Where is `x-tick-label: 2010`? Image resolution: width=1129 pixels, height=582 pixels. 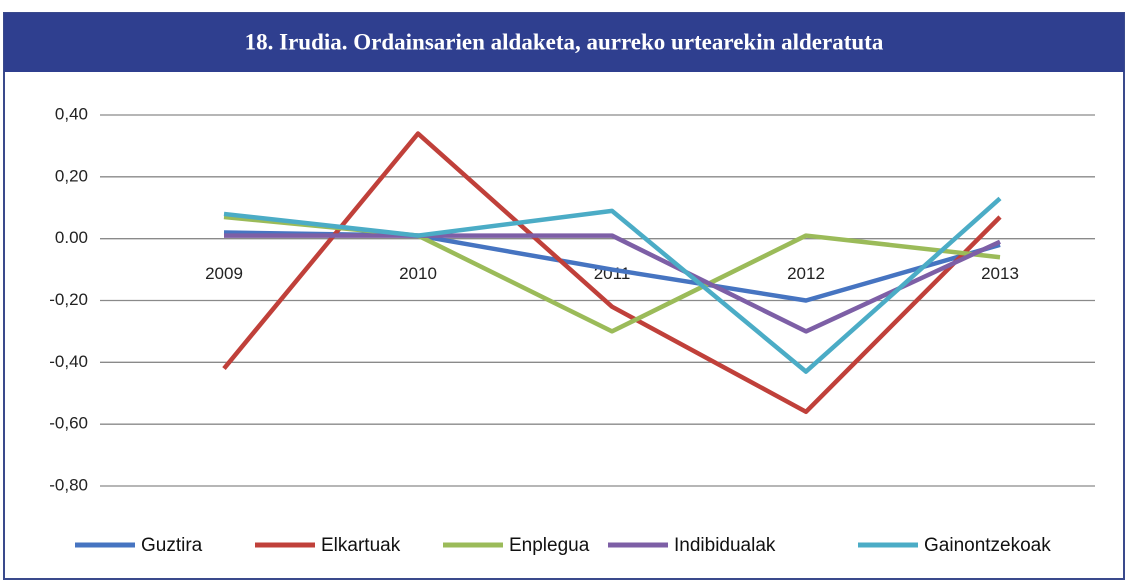
x-tick-label: 2010 is located at coordinates (418, 273).